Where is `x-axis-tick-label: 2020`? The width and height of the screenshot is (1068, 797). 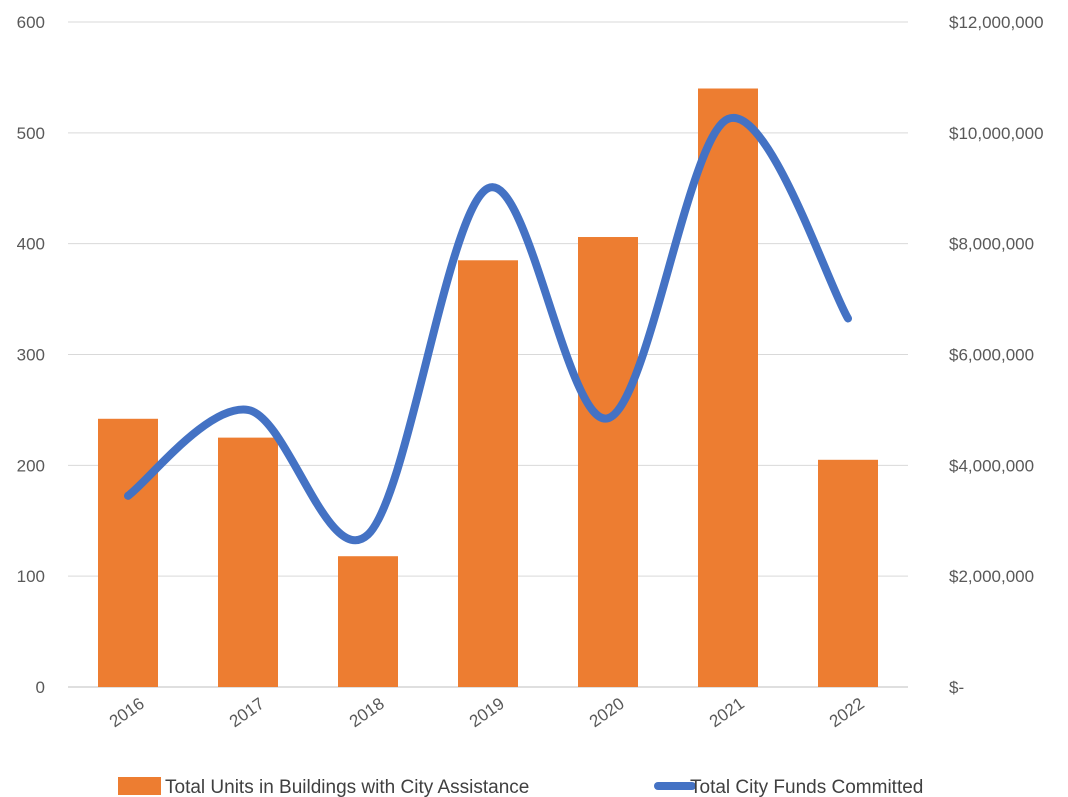 x-axis-tick-label: 2020 is located at coordinates (607, 712).